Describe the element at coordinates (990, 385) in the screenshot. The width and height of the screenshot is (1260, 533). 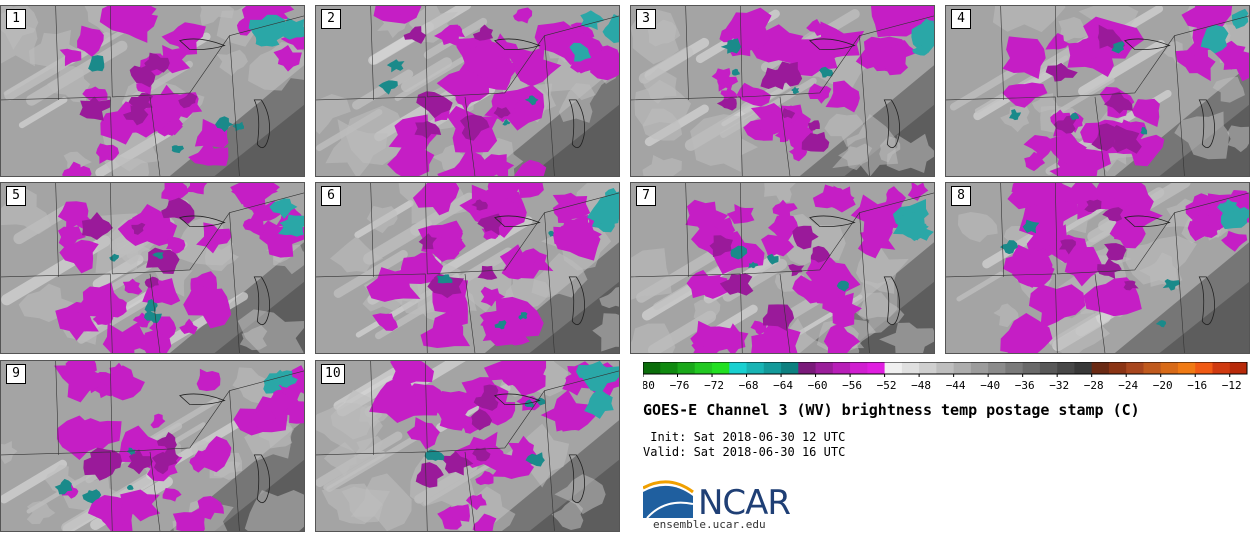
I see `colorbar-tick-label: −40` at that location.